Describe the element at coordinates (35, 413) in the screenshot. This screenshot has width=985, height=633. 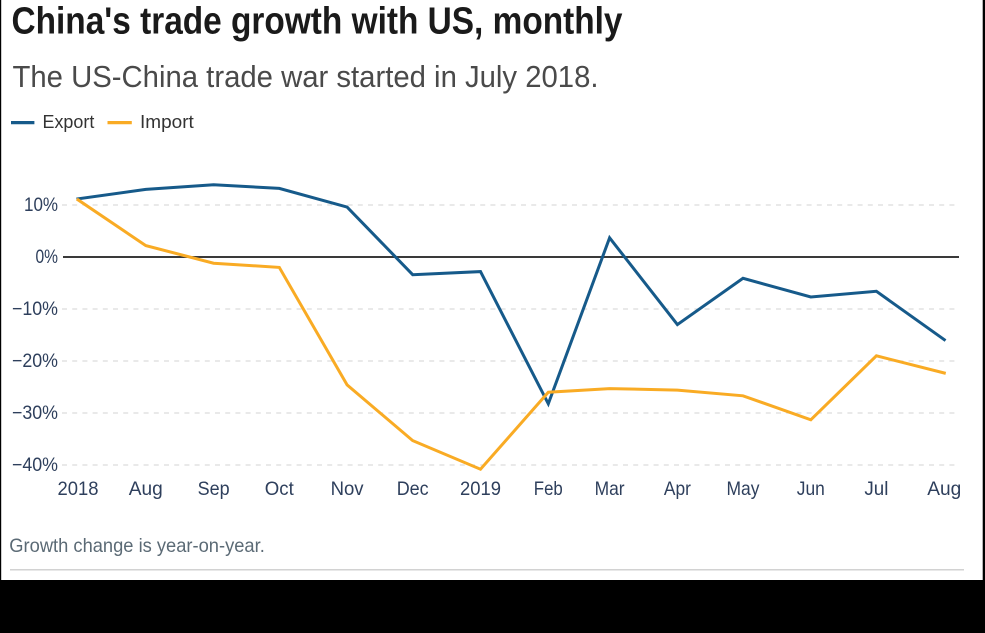
I see `svg-text: −30%` at that location.